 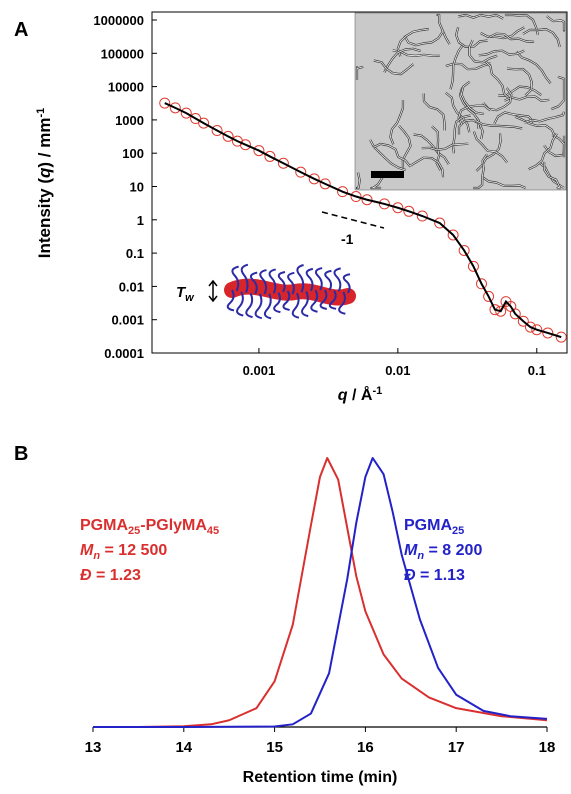 I want to click on x-tick-label: 0.1, so click(x=537, y=370).